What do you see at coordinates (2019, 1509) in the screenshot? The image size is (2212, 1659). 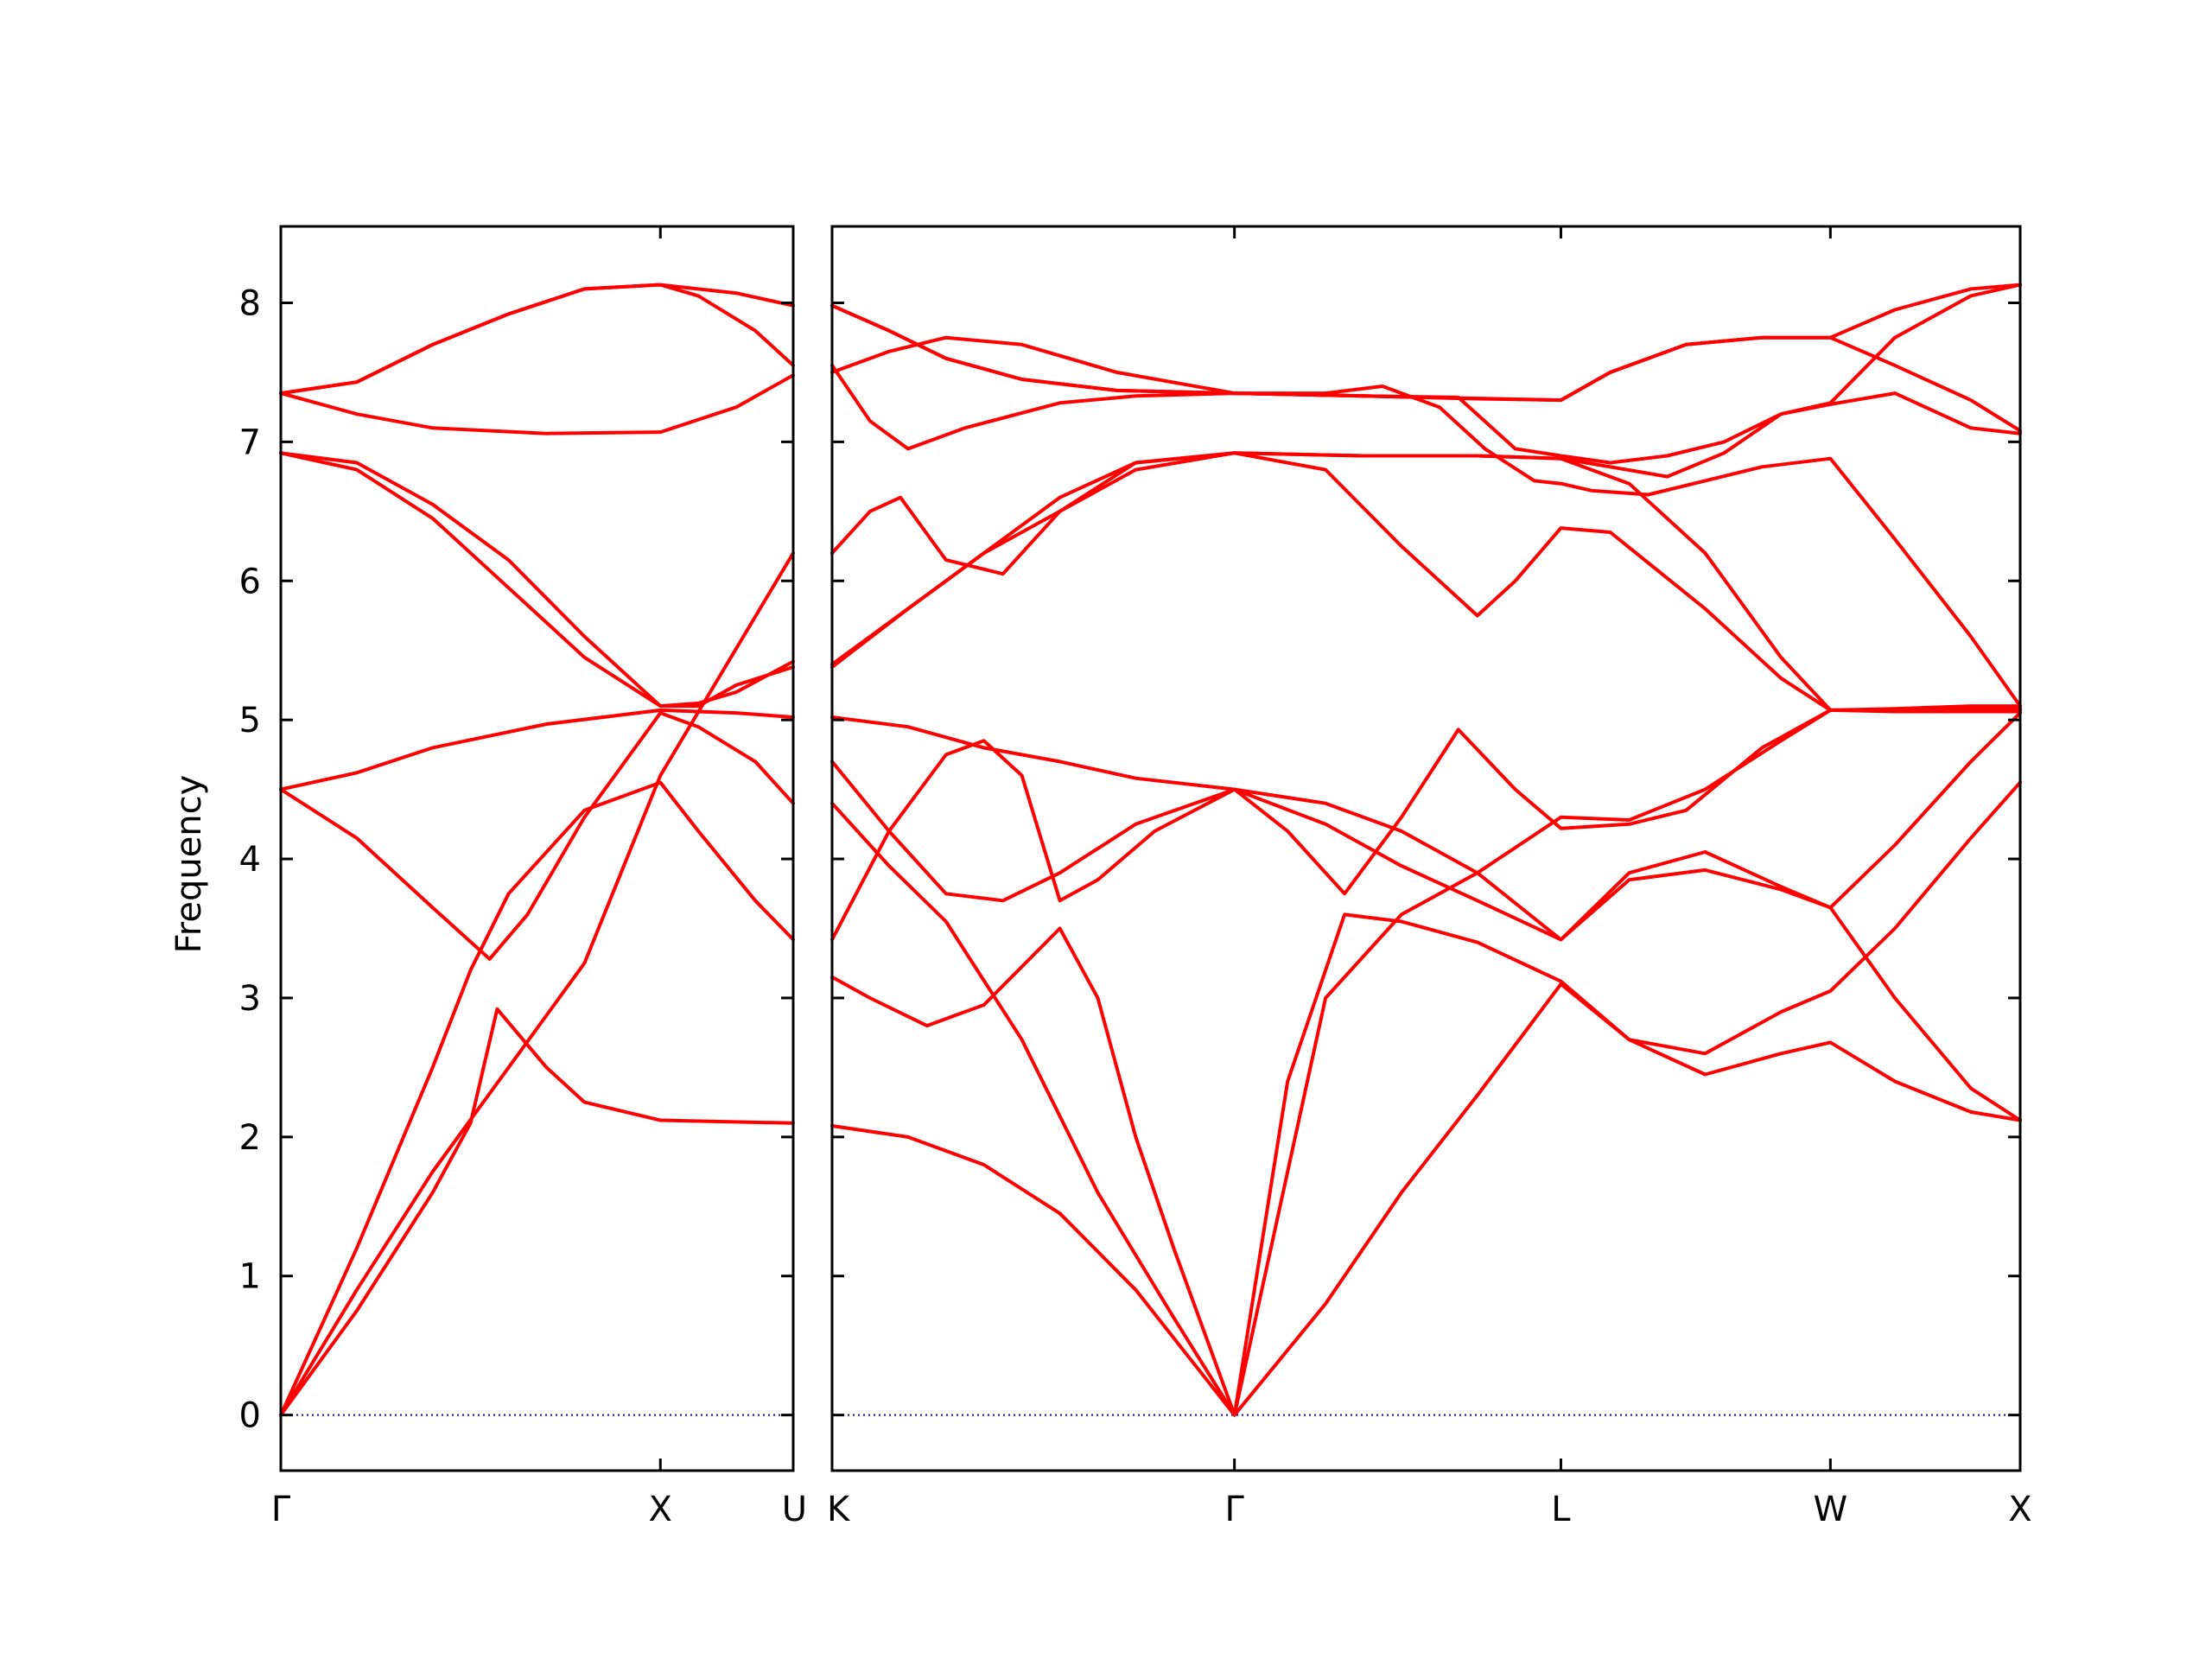 I see `x-path-label-right-4: X` at bounding box center [2019, 1509].